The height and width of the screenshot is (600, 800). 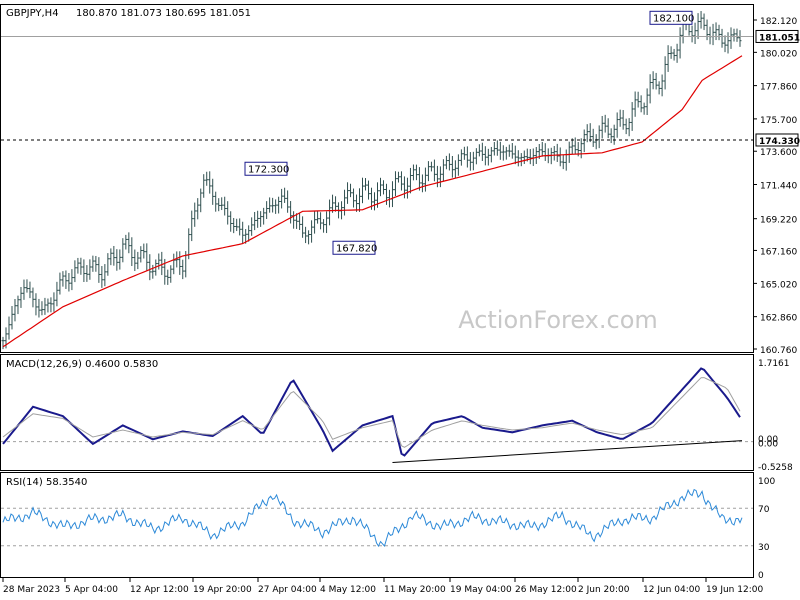 What do you see at coordinates (546, 590) in the screenshot?
I see `time-tick-label: 26 May 12:00` at bounding box center [546, 590].